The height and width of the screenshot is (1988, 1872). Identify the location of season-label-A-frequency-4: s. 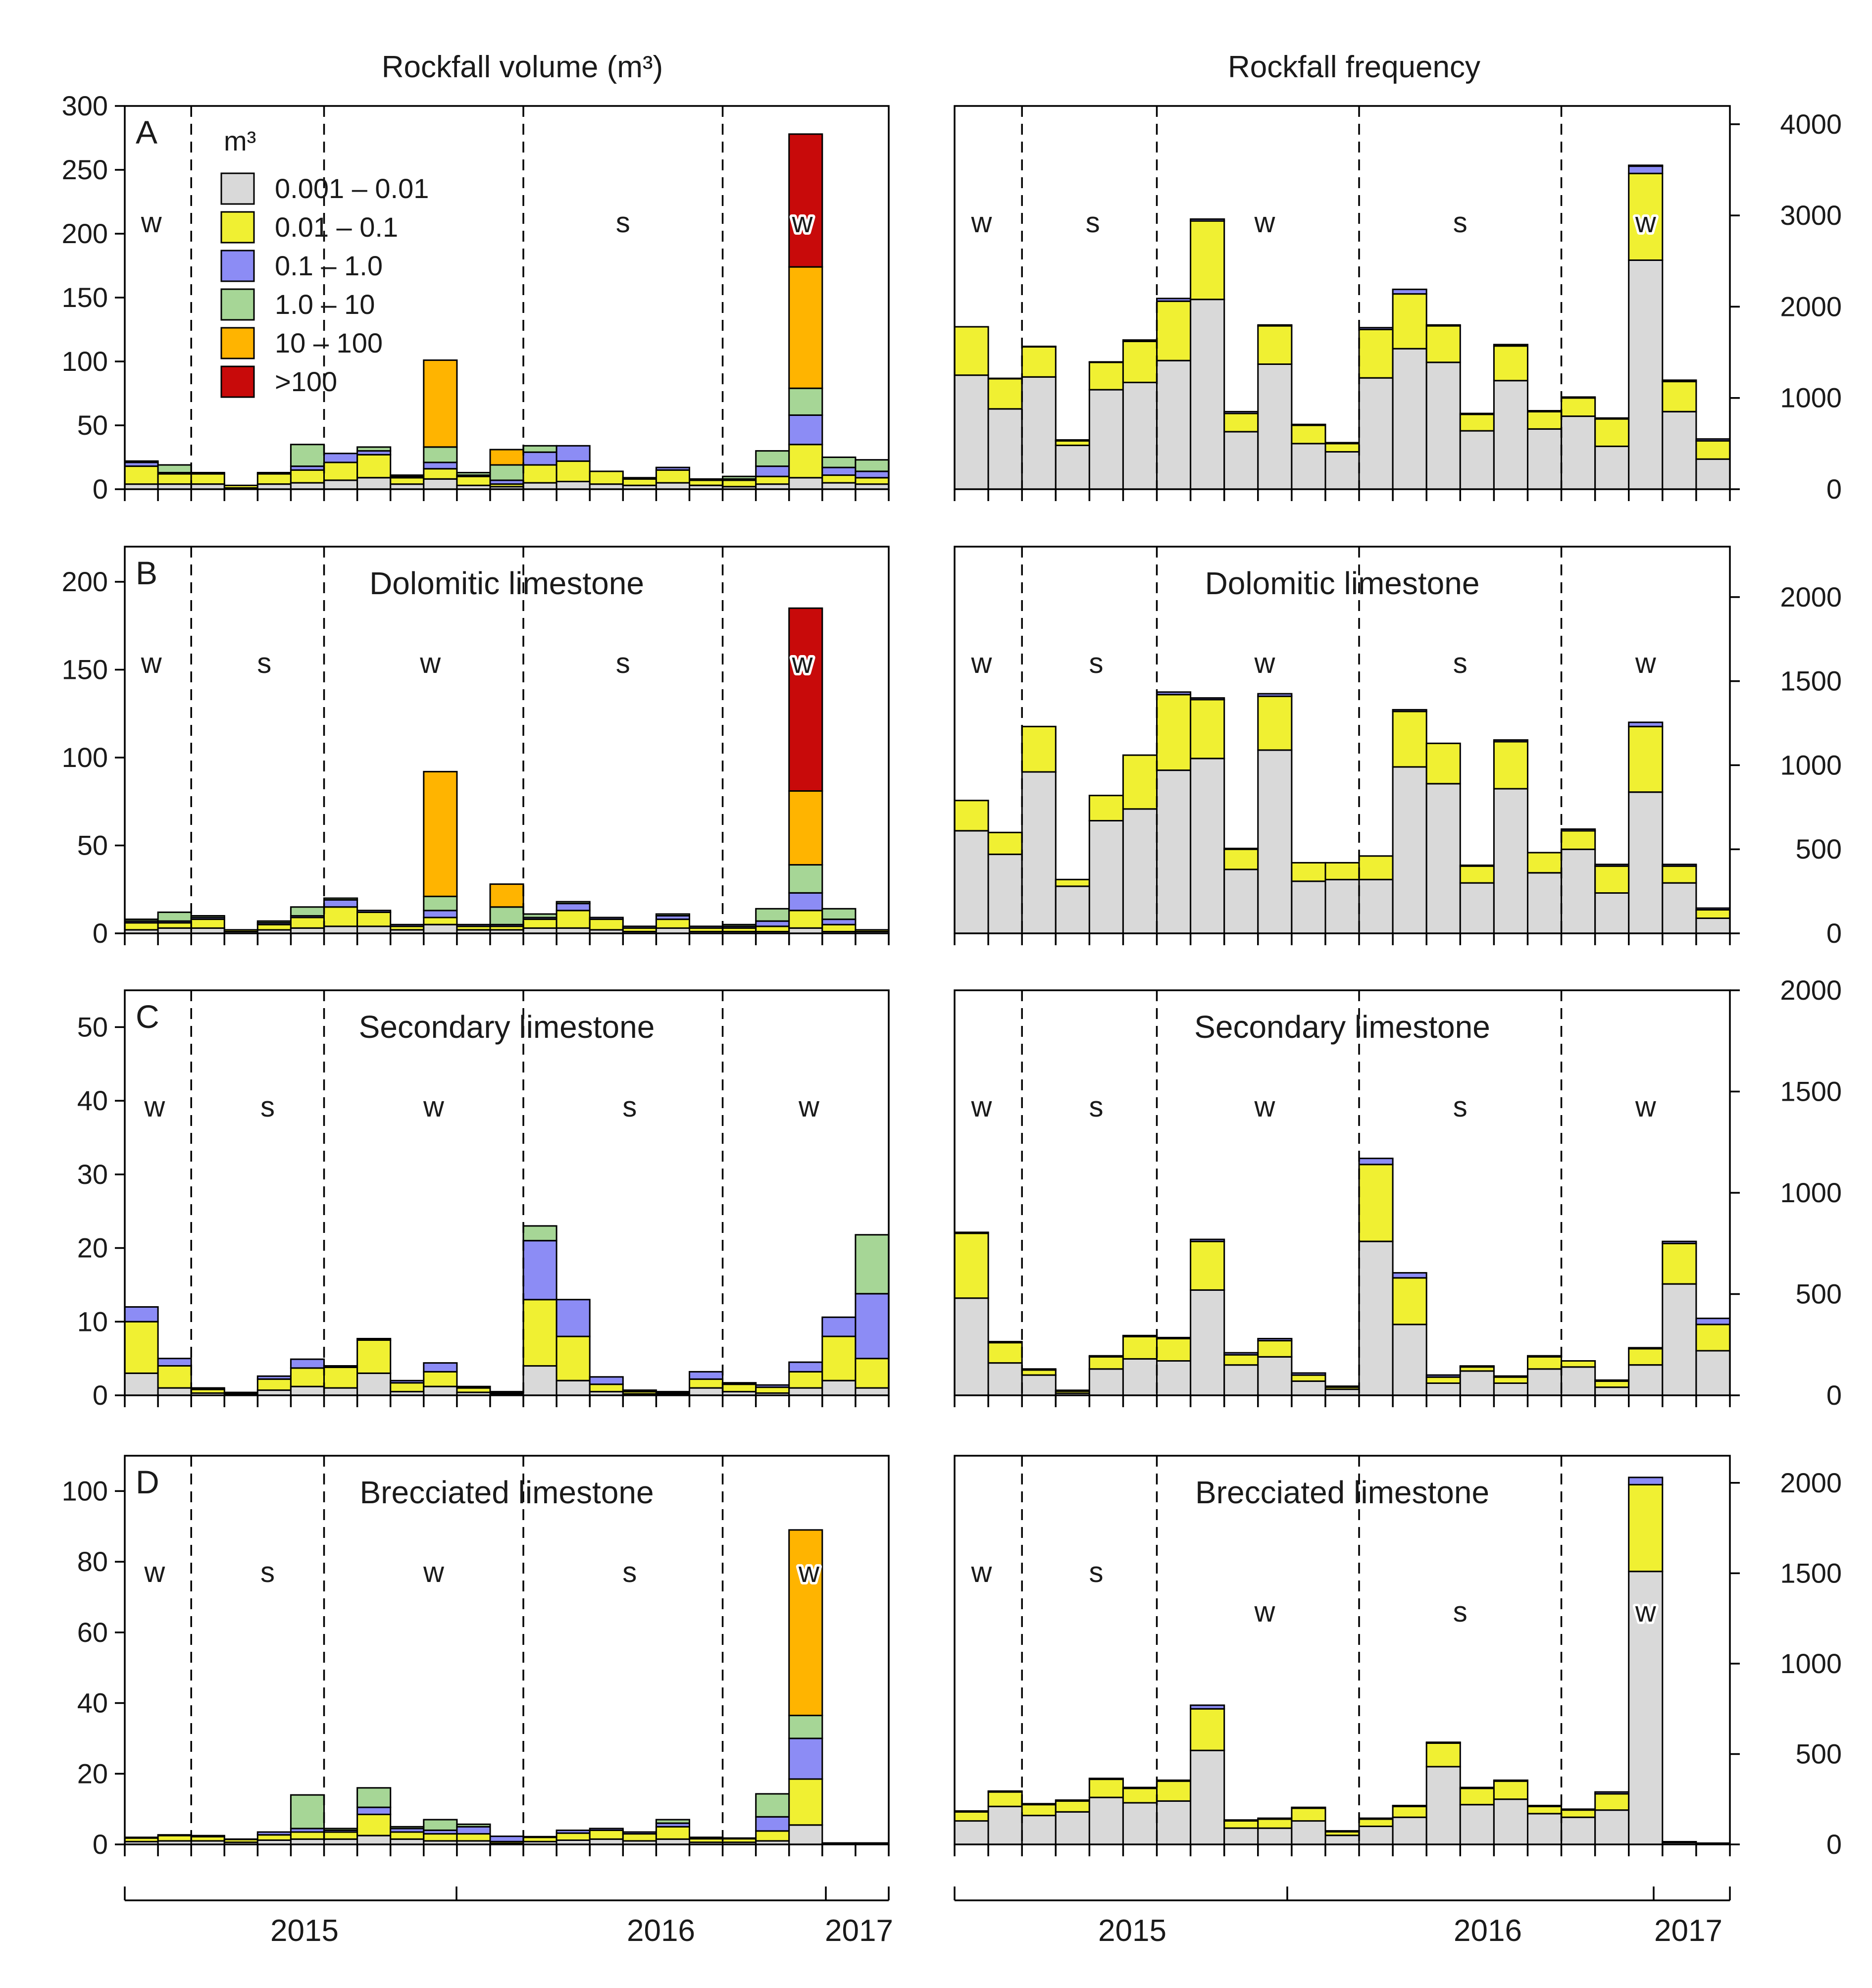
(1460, 223).